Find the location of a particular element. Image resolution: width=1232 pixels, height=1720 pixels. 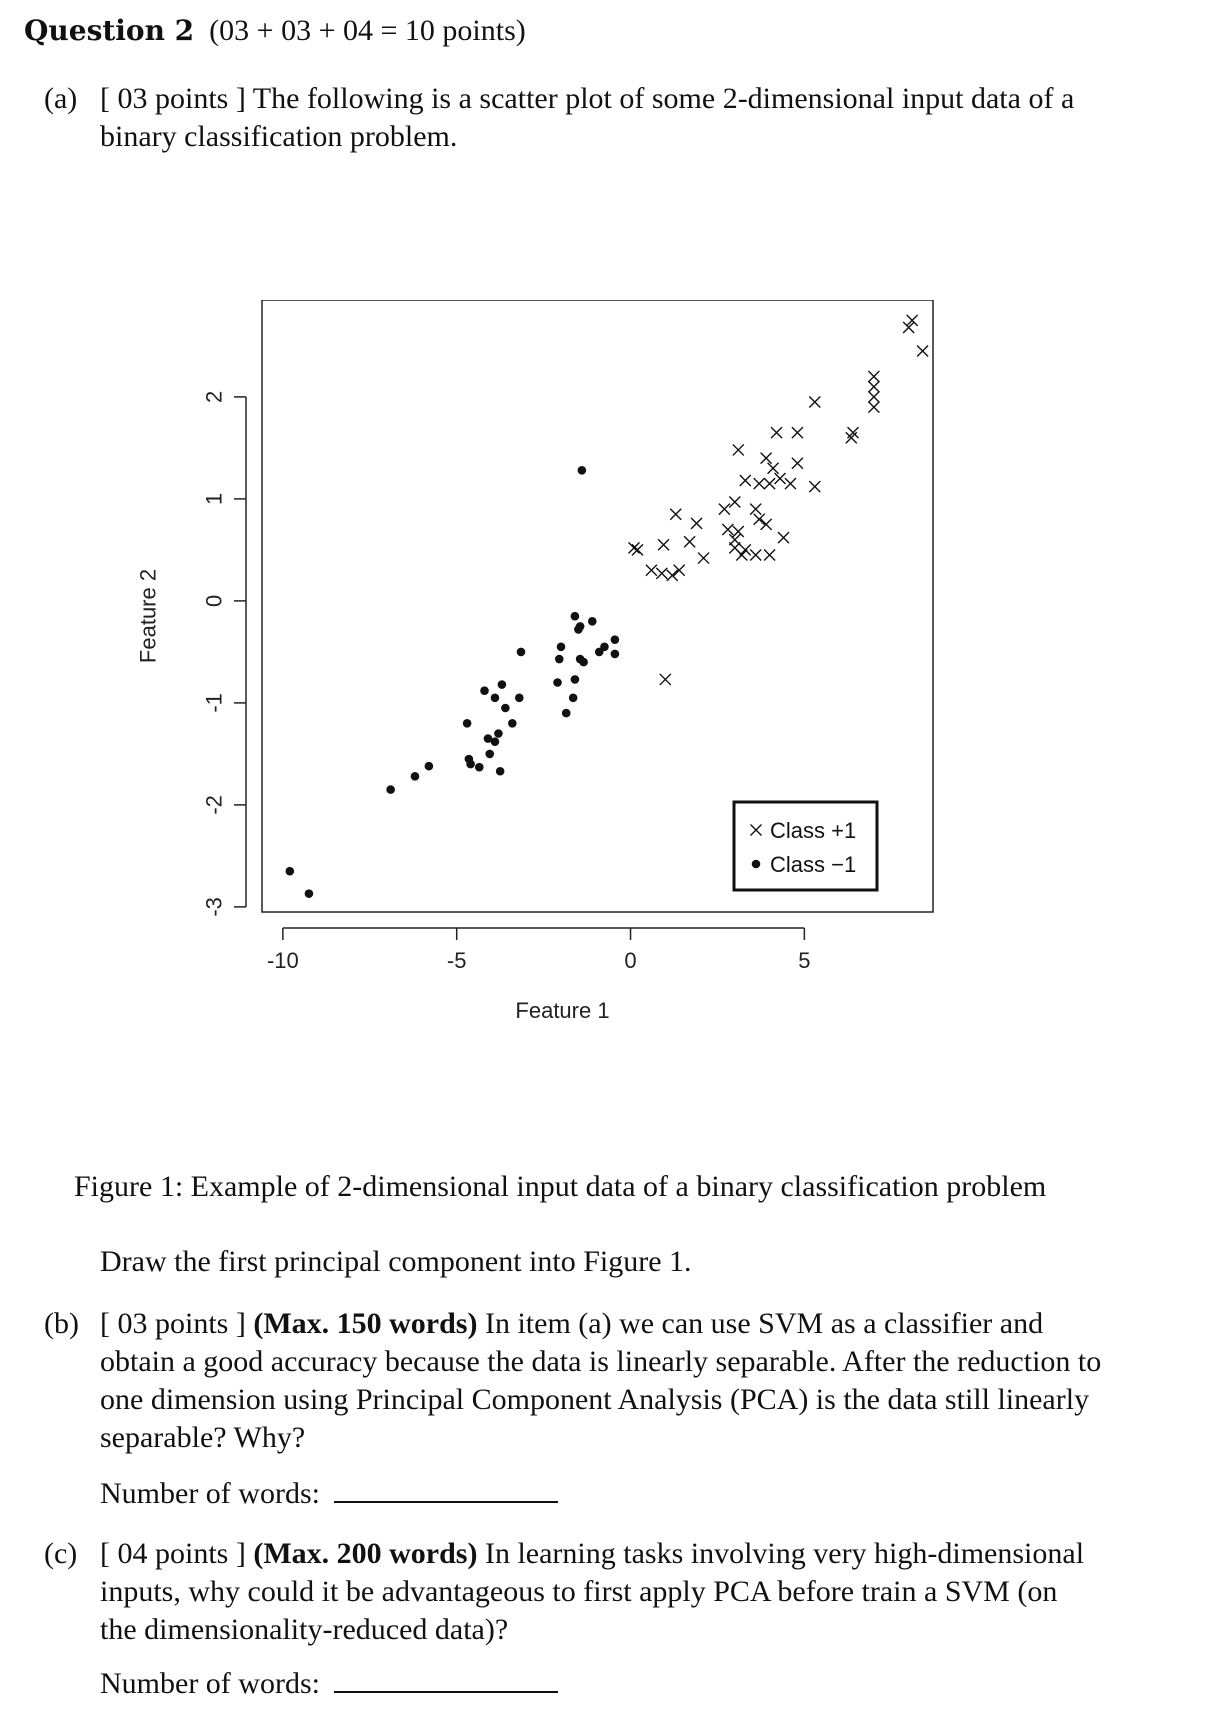

part-b-word-count-label: Number of words: is located at coordinates (210, 1493).